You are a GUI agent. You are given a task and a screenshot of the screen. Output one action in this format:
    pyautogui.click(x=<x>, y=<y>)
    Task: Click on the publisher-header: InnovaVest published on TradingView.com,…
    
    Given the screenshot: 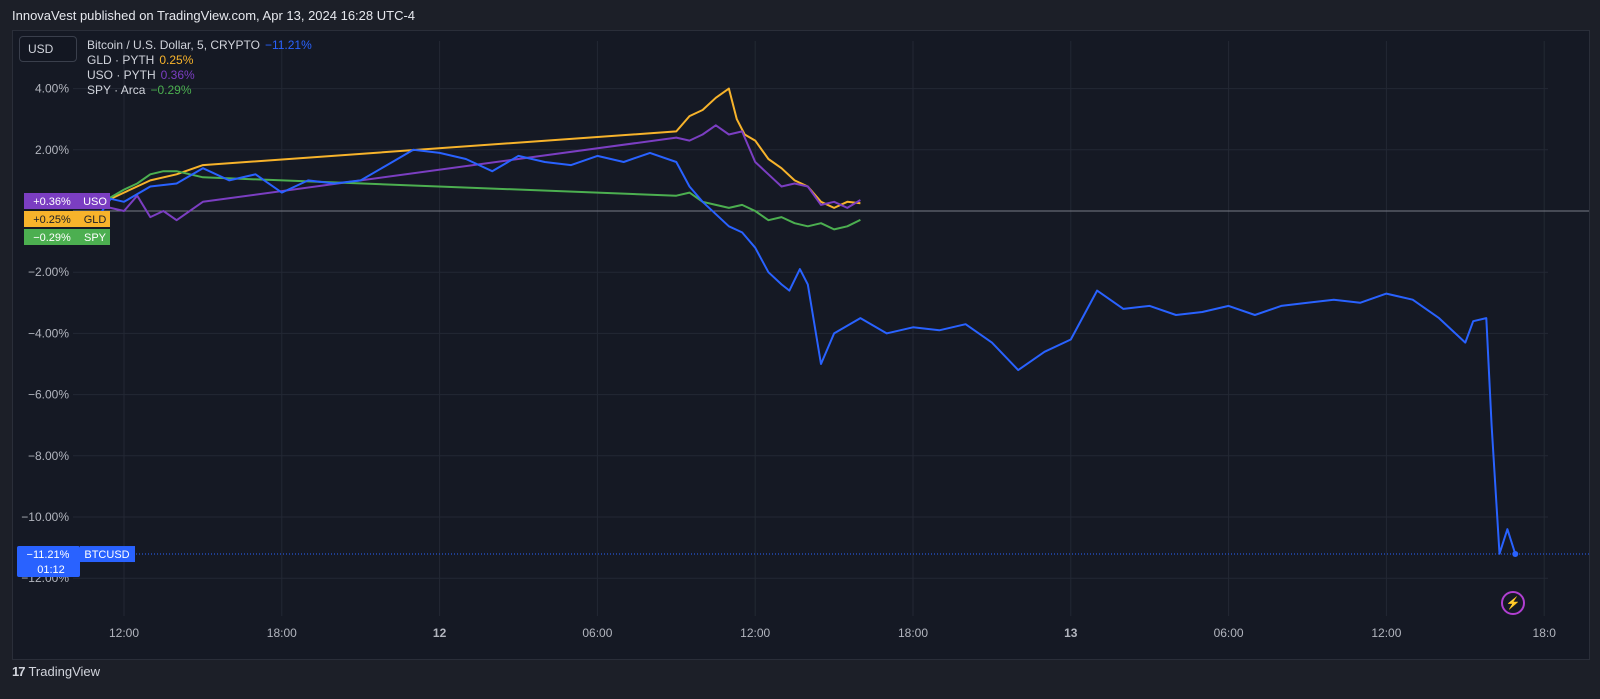 What is the action you would take?
    pyautogui.click(x=214, y=15)
    